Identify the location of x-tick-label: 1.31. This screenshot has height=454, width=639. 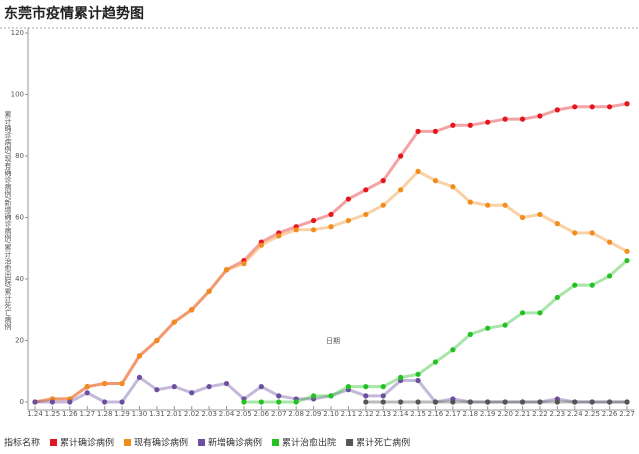
(157, 414).